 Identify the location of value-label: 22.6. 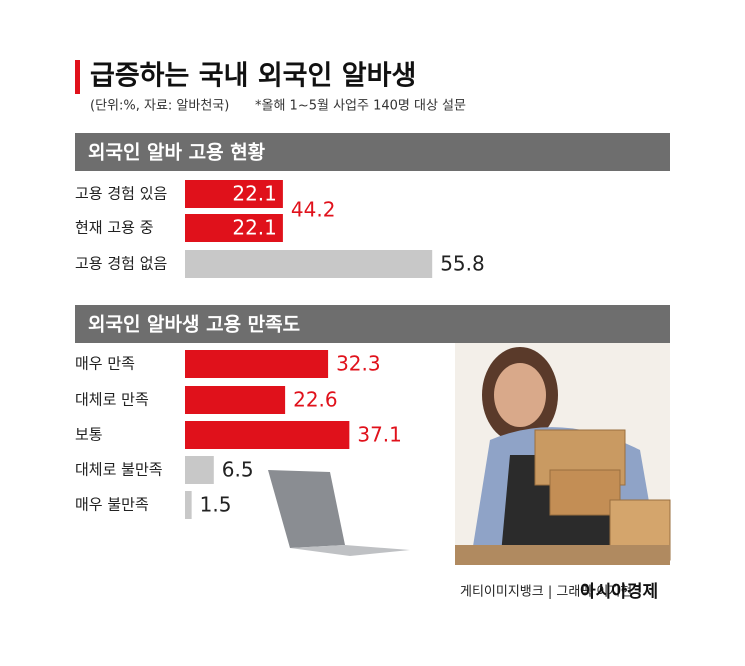
(315, 400).